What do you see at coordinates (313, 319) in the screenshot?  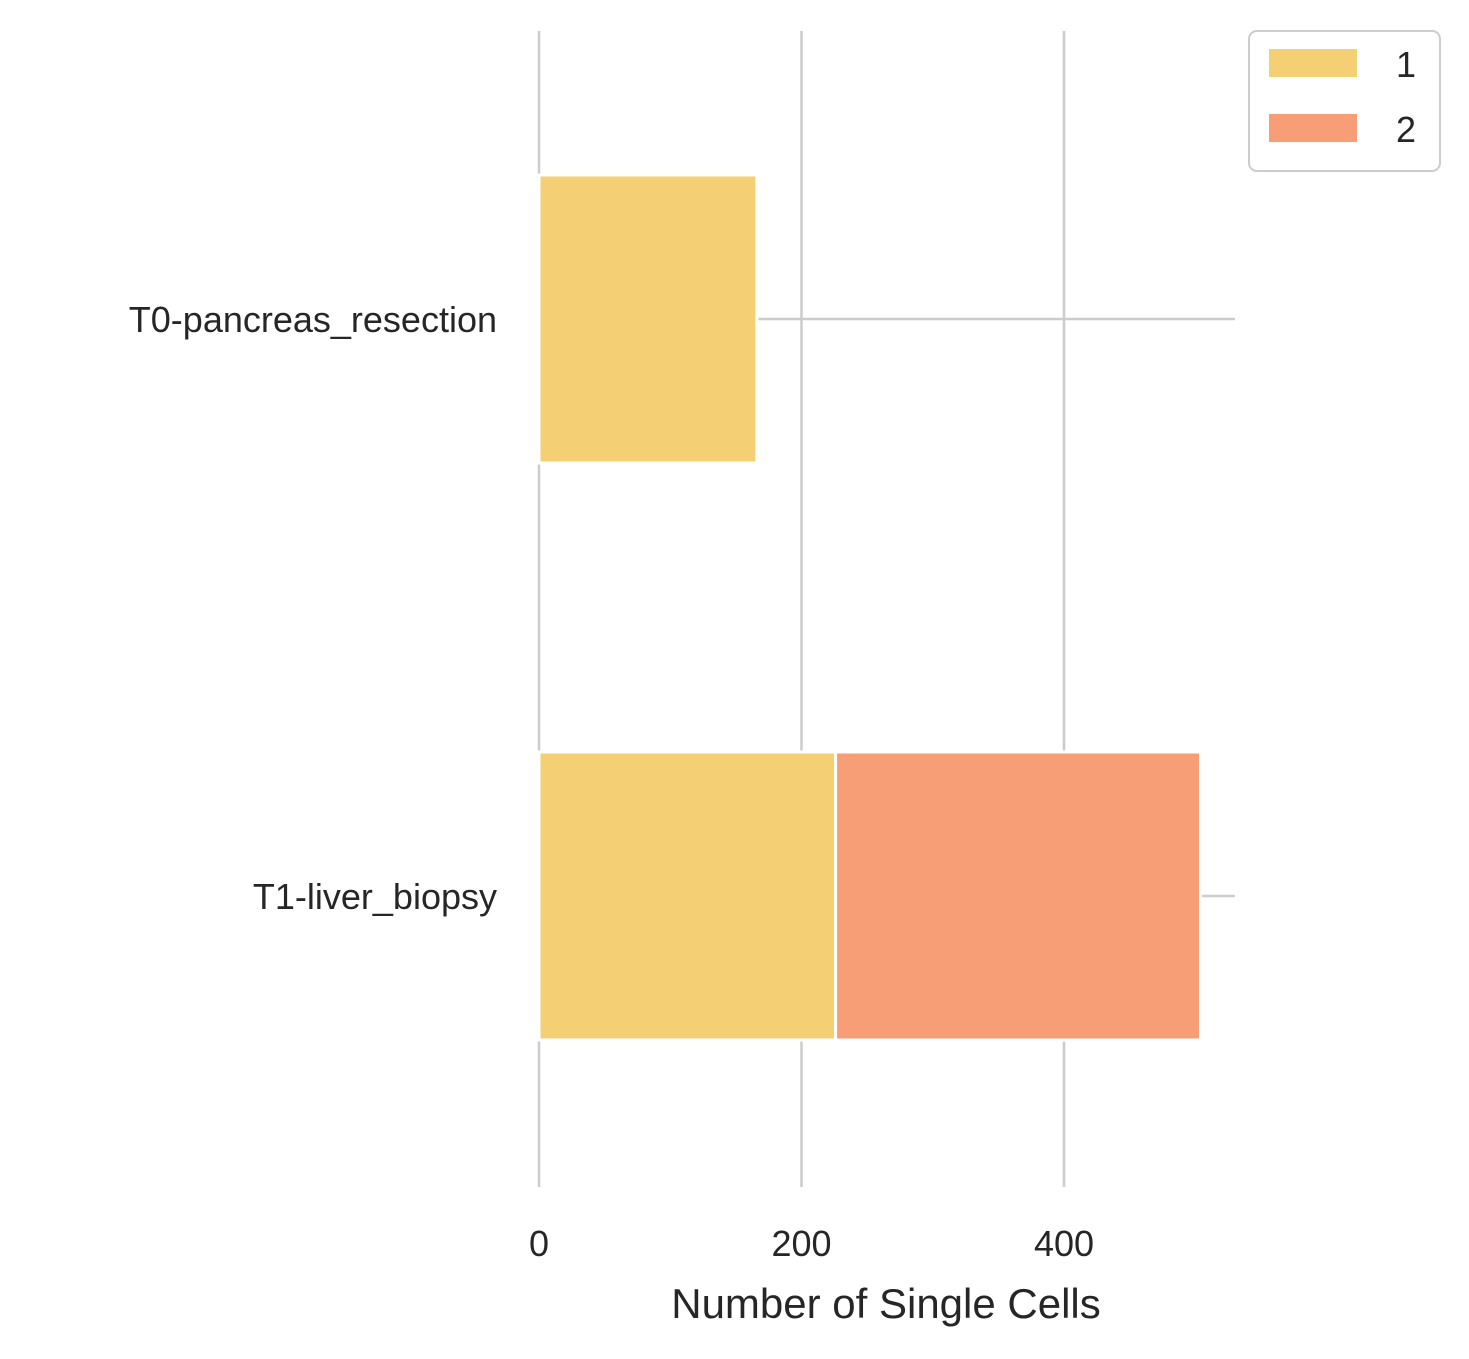 I see `y-tick-label: T0-pancreas_resection` at bounding box center [313, 319].